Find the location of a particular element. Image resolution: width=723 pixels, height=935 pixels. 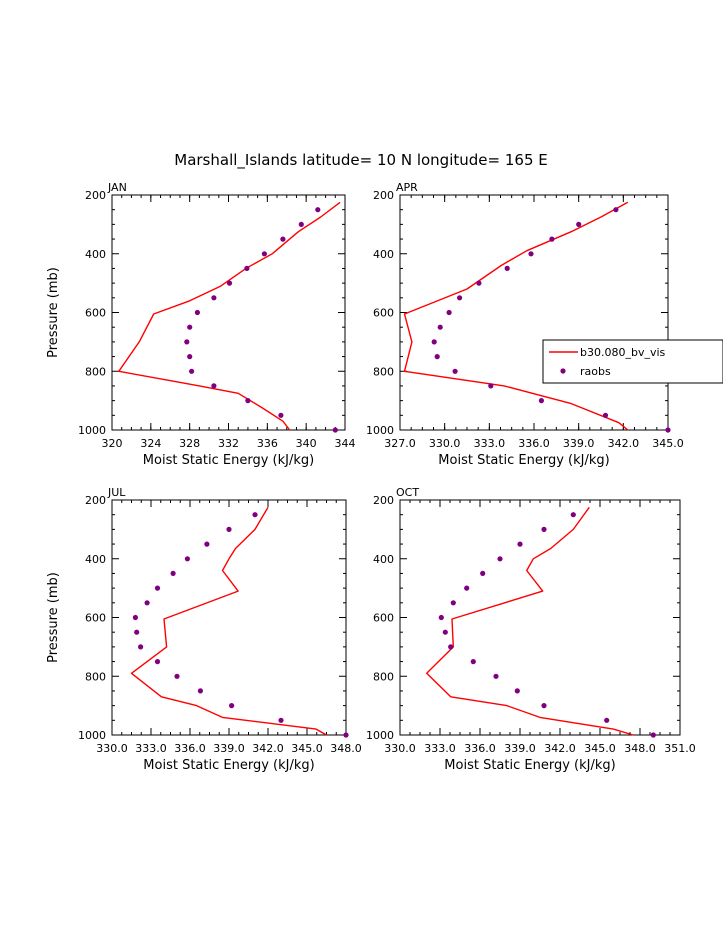

y-tick-label-oct: 800 is located at coordinates (383, 676).